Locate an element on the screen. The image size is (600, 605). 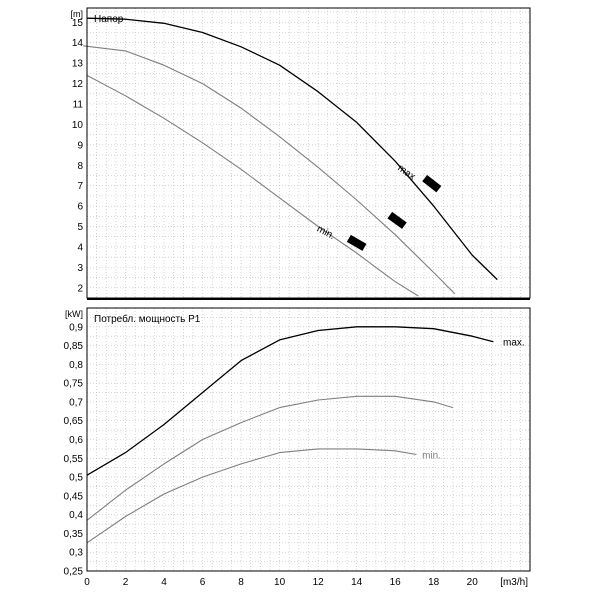
power-title: Потребл. мощность P1 is located at coordinates (147, 319).